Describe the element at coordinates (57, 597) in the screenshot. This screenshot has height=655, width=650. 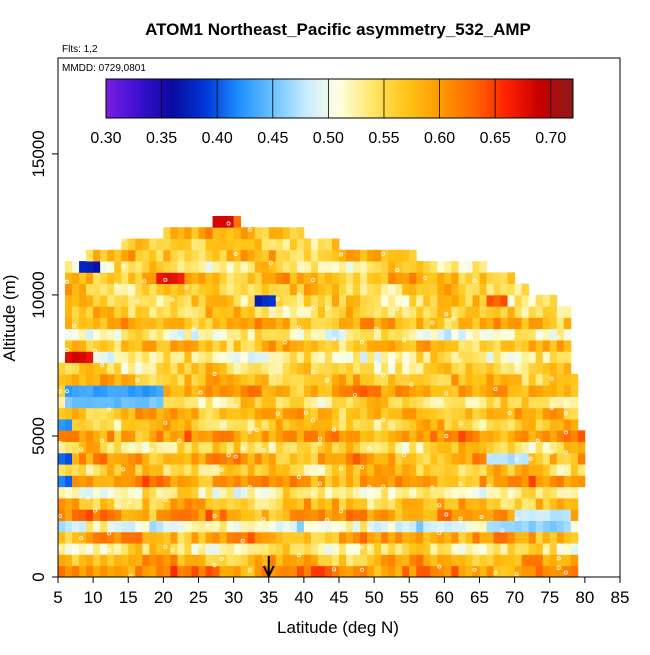
I see `x-tick-label: 5` at that location.